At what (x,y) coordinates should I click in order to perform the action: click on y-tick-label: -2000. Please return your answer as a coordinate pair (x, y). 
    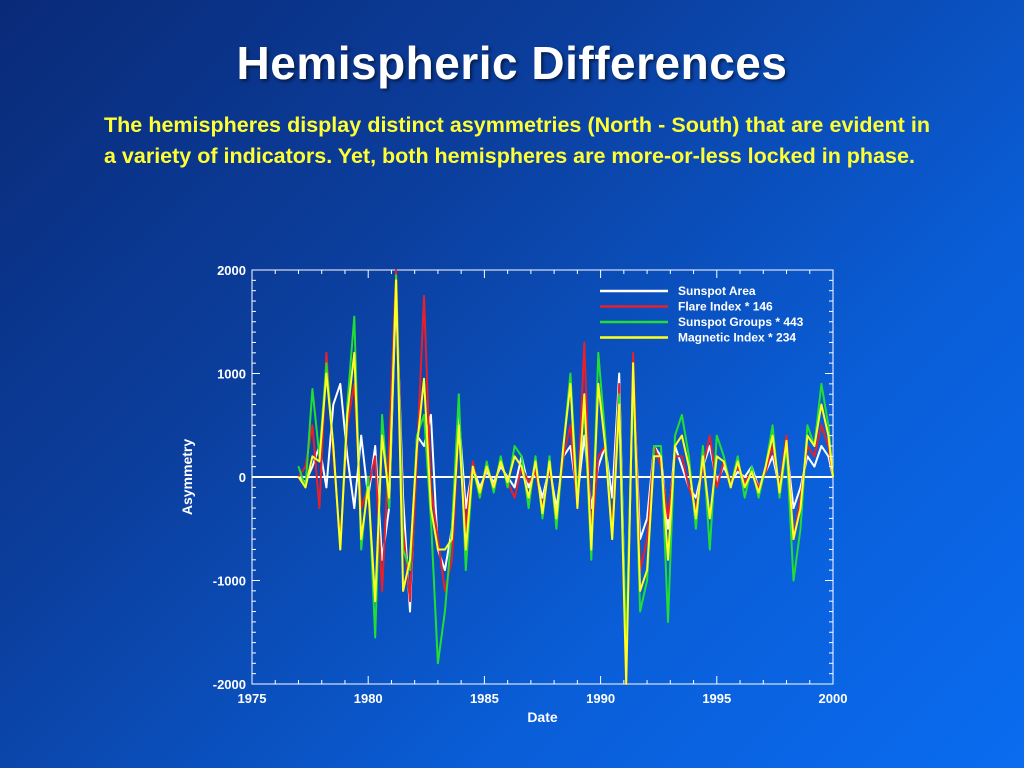
    Looking at the image, I should click on (229, 684).